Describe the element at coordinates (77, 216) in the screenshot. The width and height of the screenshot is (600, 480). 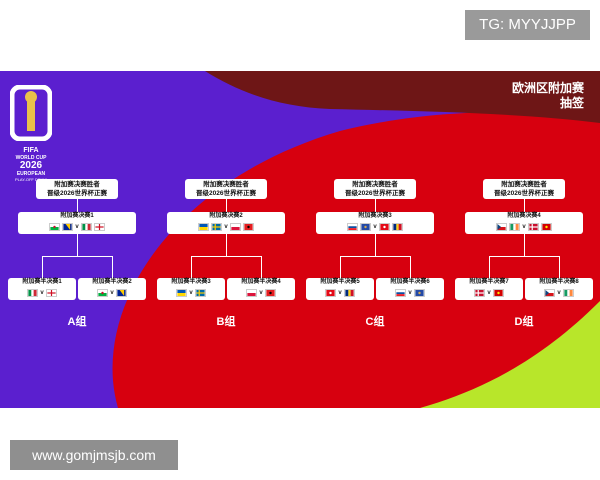
I see `final-label: 附加赛决赛1` at that location.